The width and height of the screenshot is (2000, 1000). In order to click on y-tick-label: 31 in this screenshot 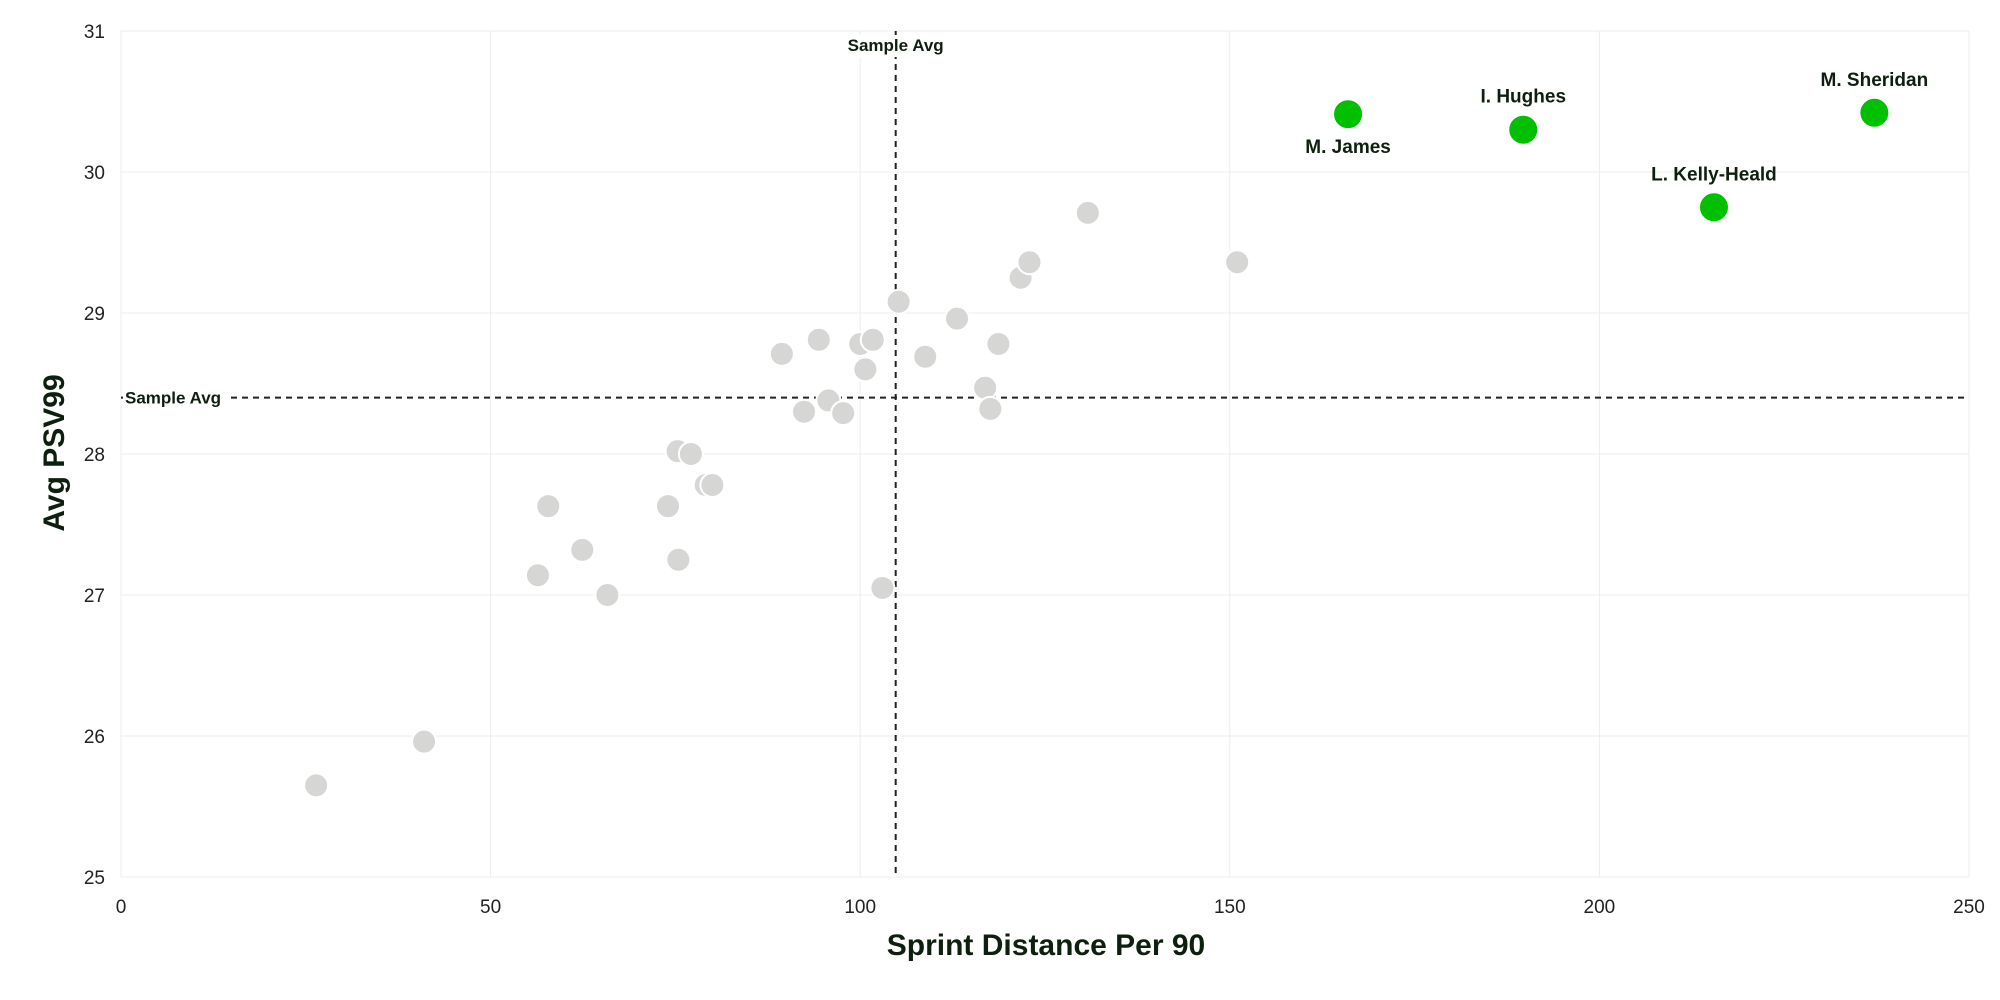, I will do `click(94, 32)`.